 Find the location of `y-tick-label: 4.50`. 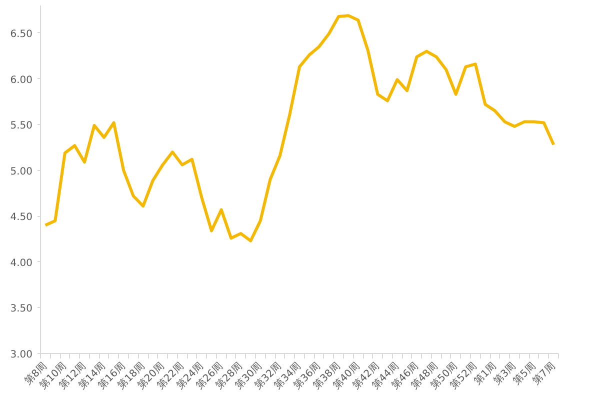

y-tick-label: 4.50 is located at coordinates (21, 218).